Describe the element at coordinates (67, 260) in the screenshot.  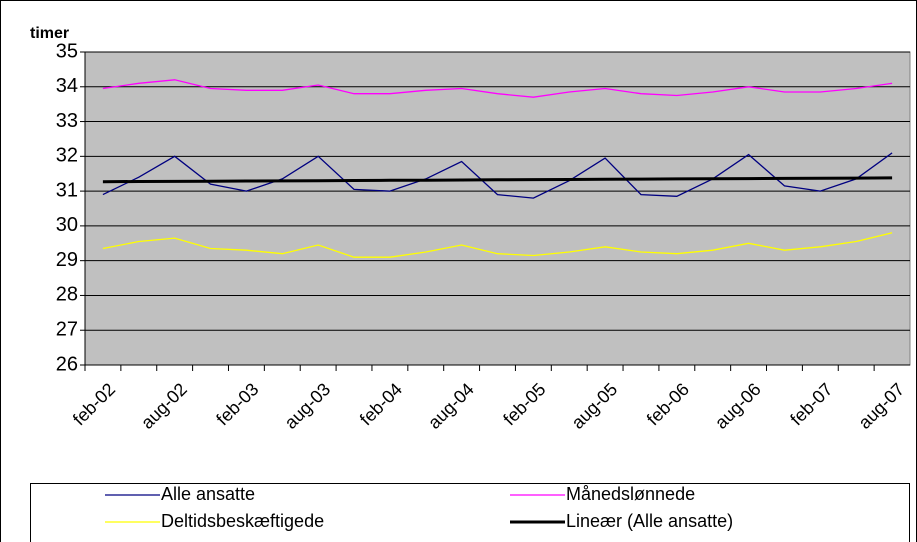
I see `y-tick-label: 29` at that location.